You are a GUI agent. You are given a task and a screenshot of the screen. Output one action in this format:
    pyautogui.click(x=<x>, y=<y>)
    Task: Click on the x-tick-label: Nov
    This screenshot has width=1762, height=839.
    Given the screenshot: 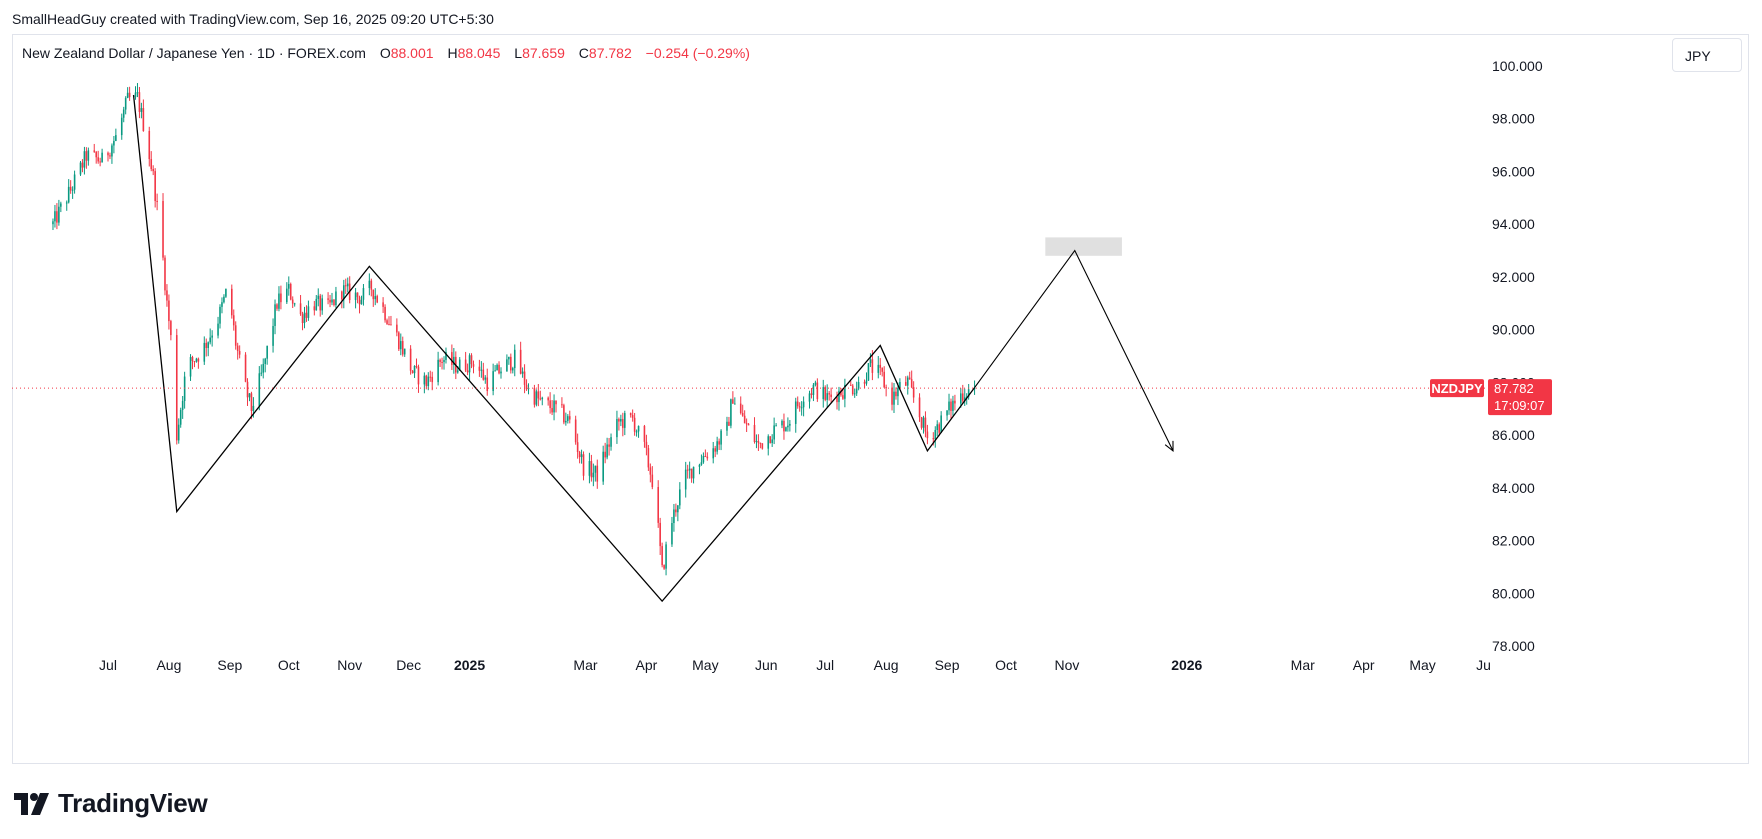 What is the action you would take?
    pyautogui.click(x=1066, y=665)
    